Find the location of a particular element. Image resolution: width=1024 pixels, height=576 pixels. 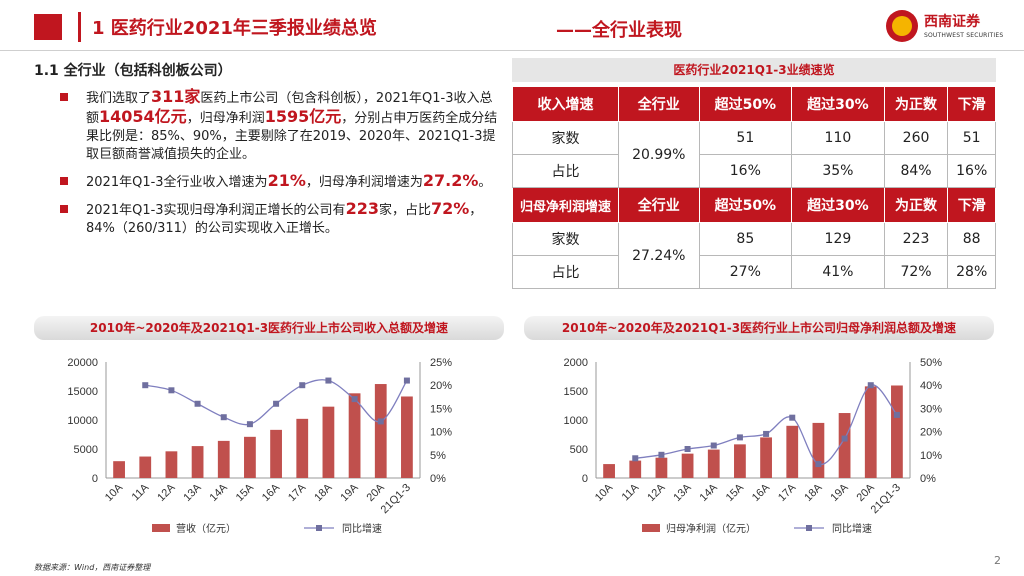

table-header-cell: 收入增速 is located at coordinates (565, 104).